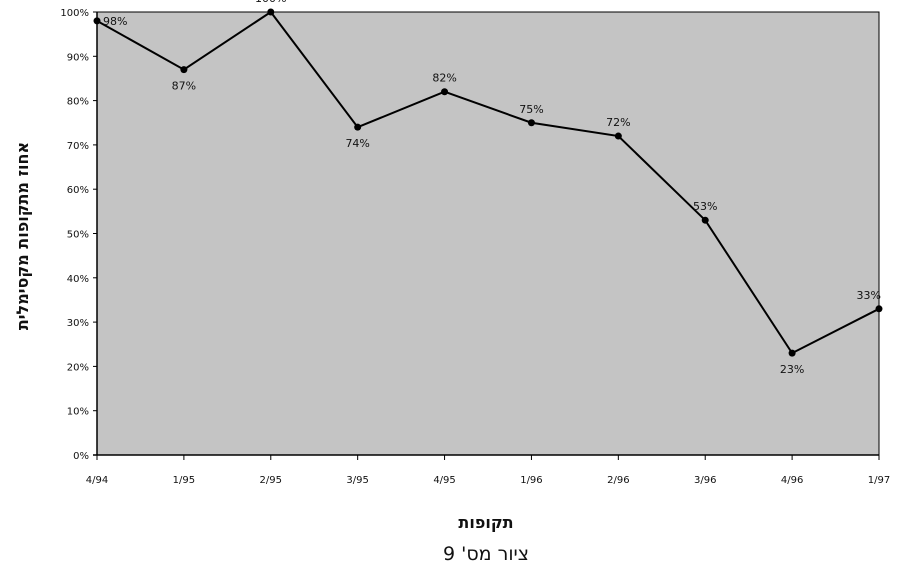 The width and height of the screenshot is (897, 571). I want to click on y-tick-label: 80%, so click(78, 102).